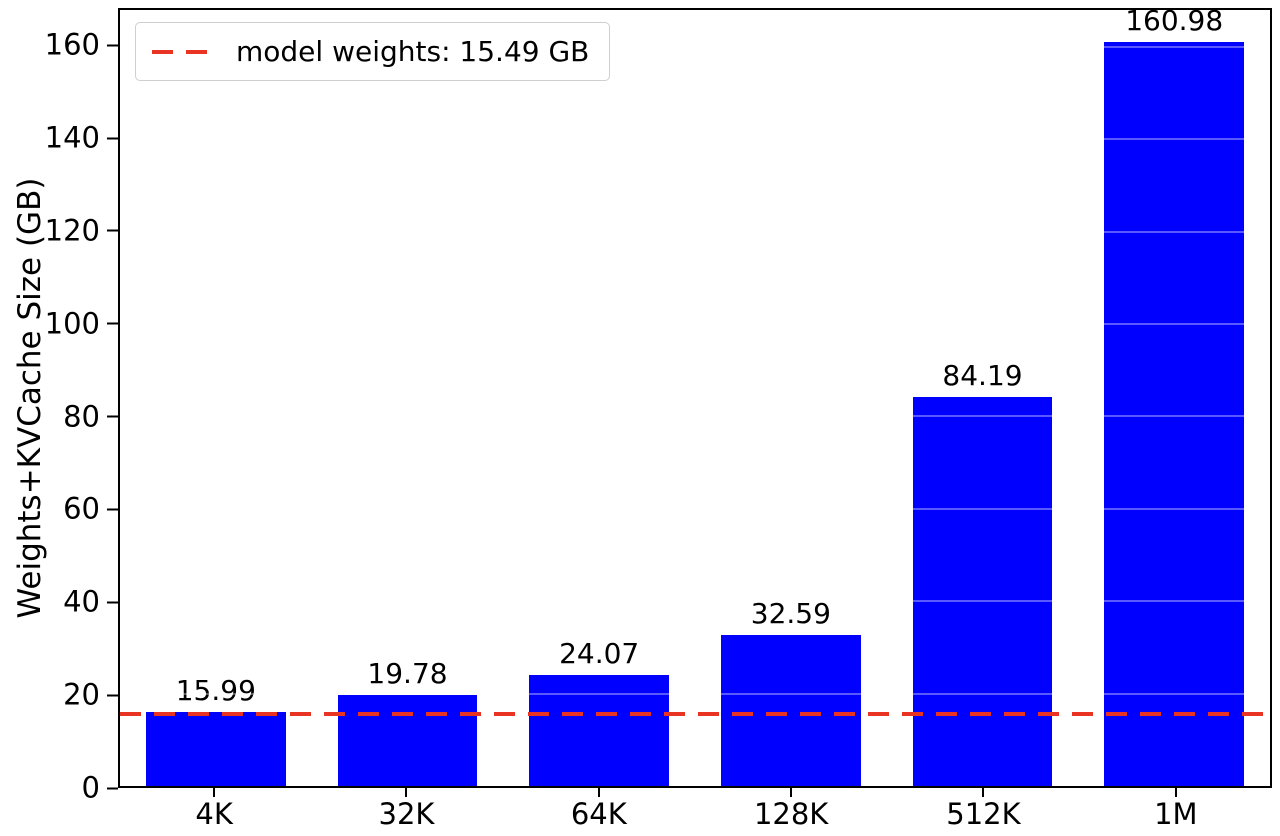  What do you see at coordinates (72, 230) in the screenshot?
I see `y-tick-label: 120` at bounding box center [72, 230].